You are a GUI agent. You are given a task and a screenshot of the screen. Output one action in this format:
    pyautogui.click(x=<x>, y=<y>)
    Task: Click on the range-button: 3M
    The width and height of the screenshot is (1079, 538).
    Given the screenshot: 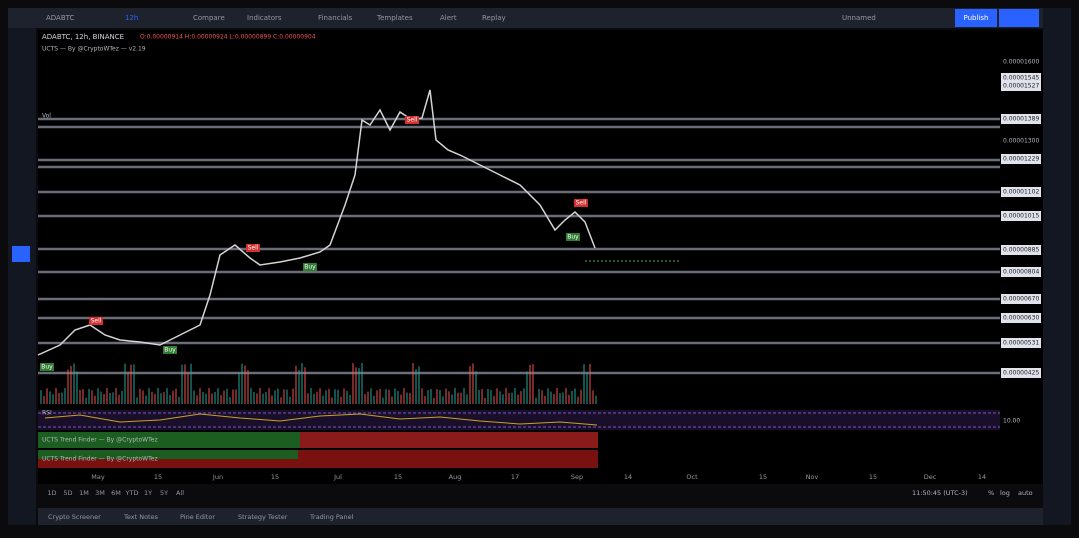 What is the action you would take?
    pyautogui.click(x=100, y=493)
    